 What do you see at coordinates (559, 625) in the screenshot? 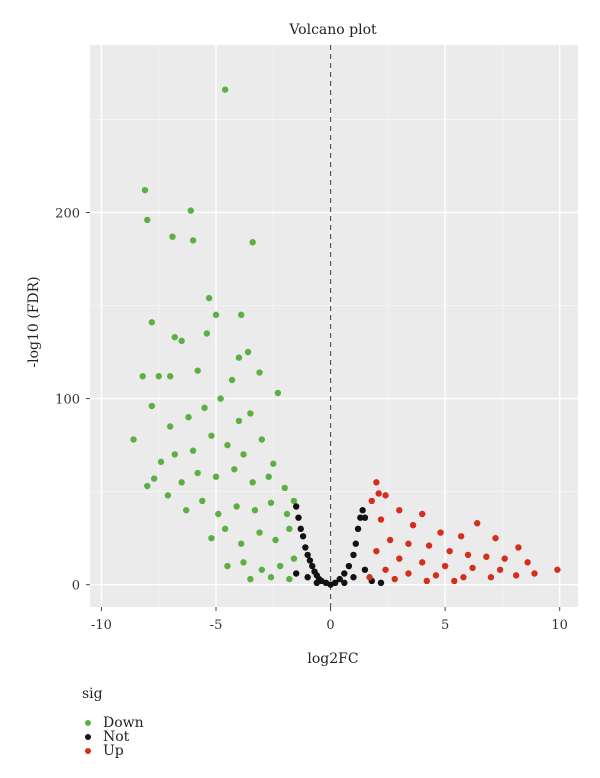
I see `x-tick-label: 10` at bounding box center [559, 625].